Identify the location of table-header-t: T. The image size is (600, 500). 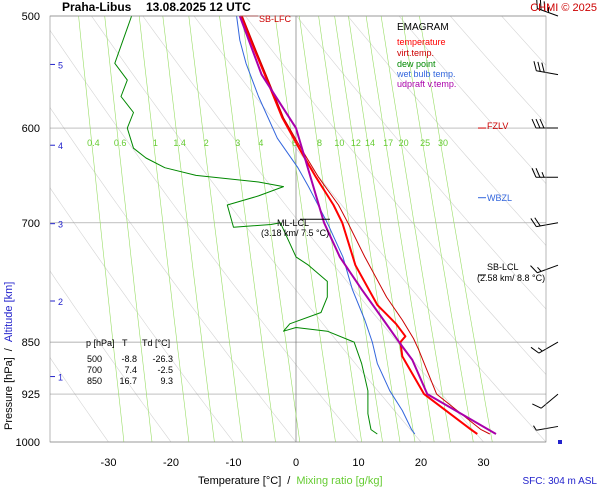
(125, 343).